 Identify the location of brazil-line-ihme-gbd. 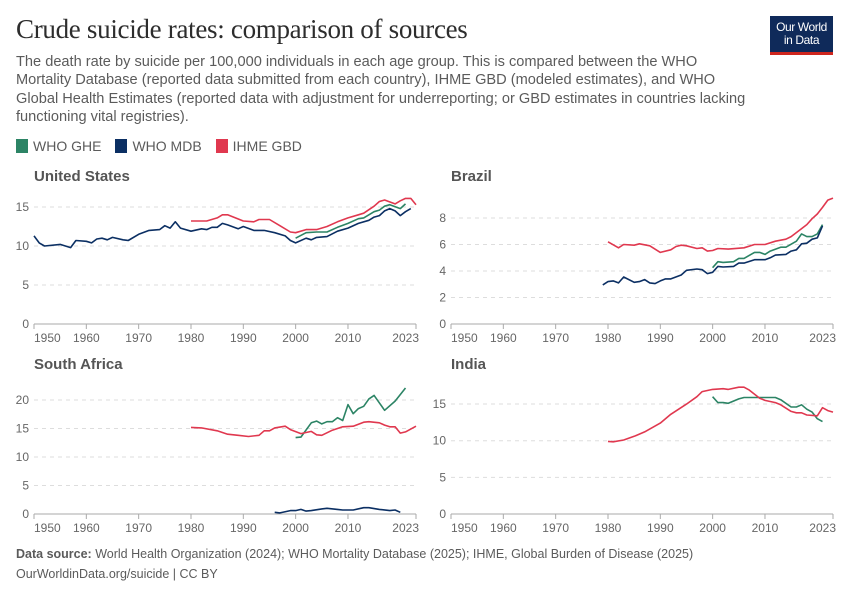
(720, 225).